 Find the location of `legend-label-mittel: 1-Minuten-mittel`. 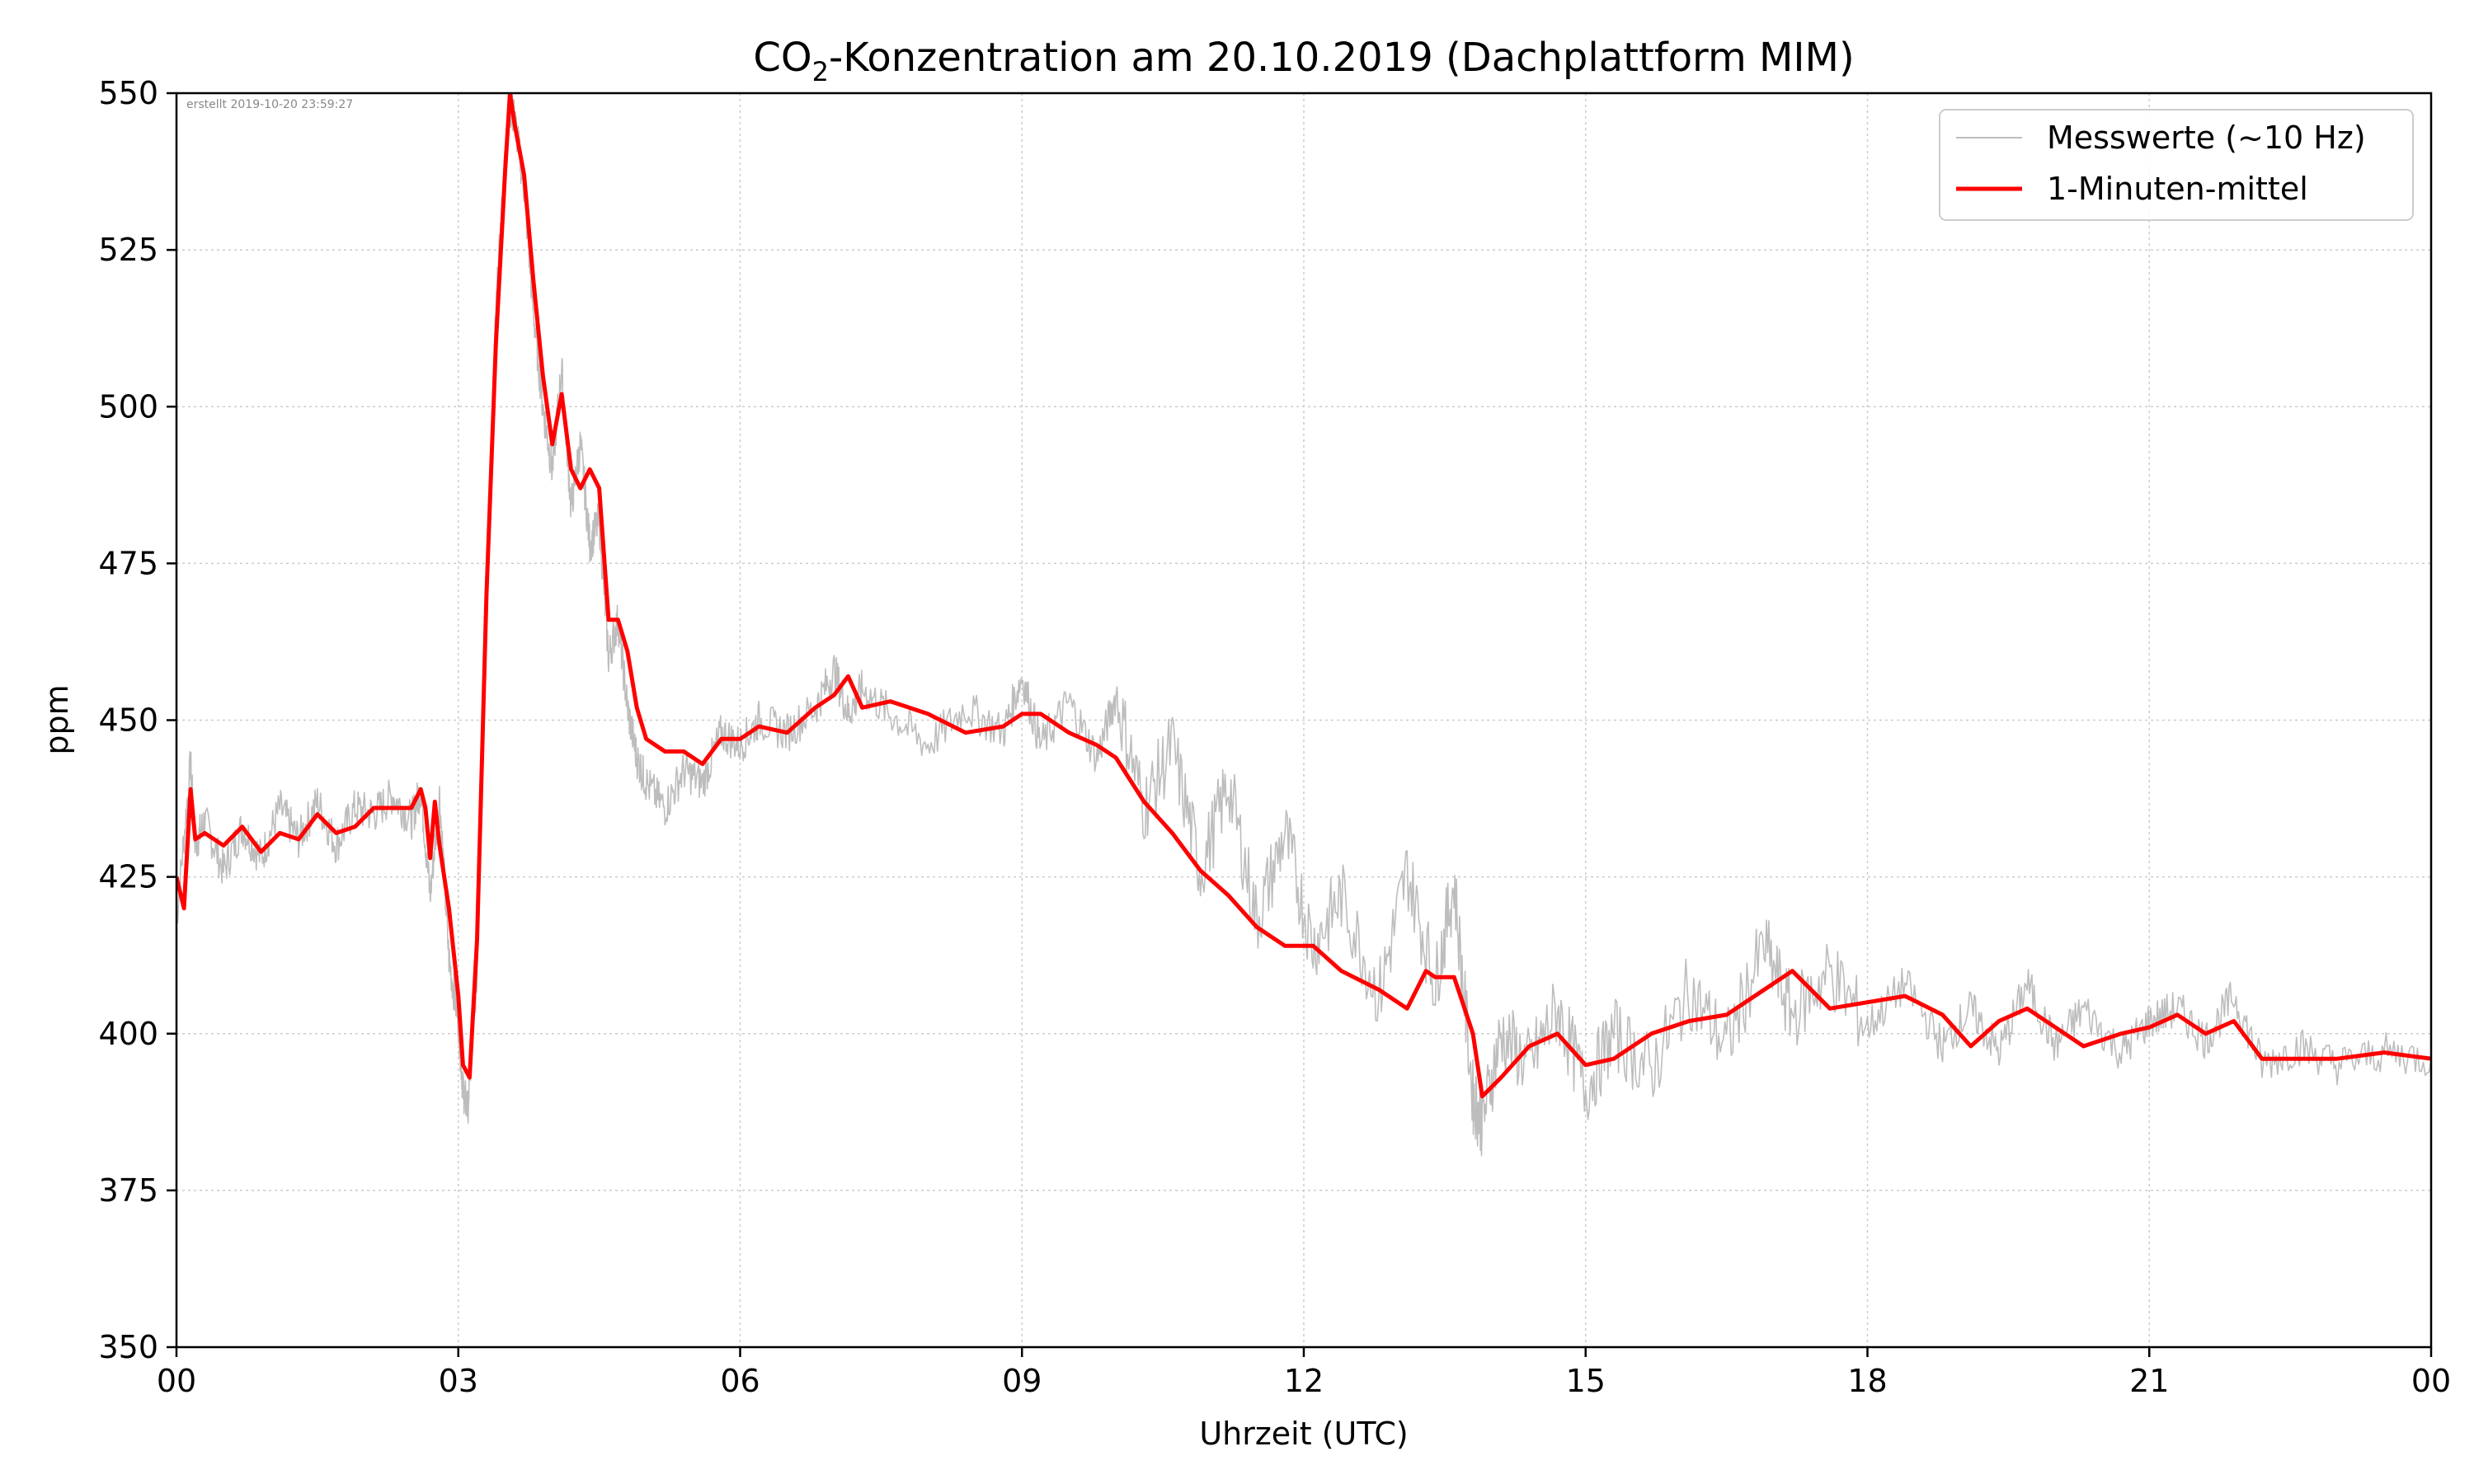

legend-label-mittel: 1-Minuten-mittel is located at coordinates (2177, 189).